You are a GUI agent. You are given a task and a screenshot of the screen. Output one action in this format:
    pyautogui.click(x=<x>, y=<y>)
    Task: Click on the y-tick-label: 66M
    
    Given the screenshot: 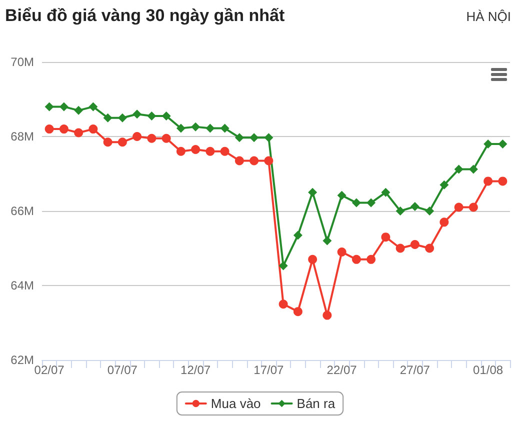 What is the action you would take?
    pyautogui.click(x=22, y=211)
    